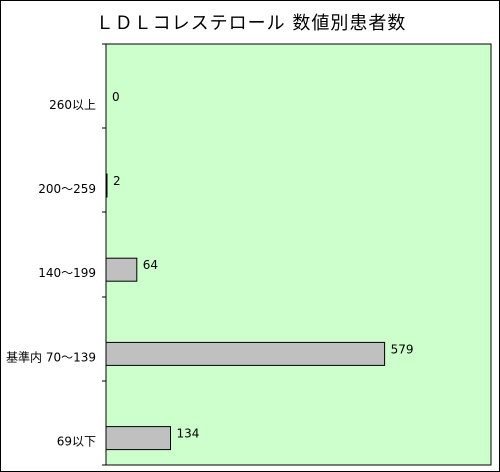  Describe the element at coordinates (150, 265) in the screenshot. I see `data-label: 64` at that location.